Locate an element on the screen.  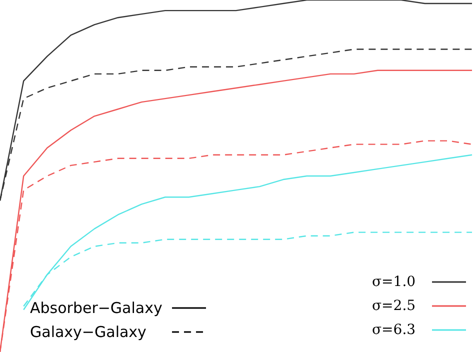
annotation: σ=1.0 is located at coordinates (394, 282).